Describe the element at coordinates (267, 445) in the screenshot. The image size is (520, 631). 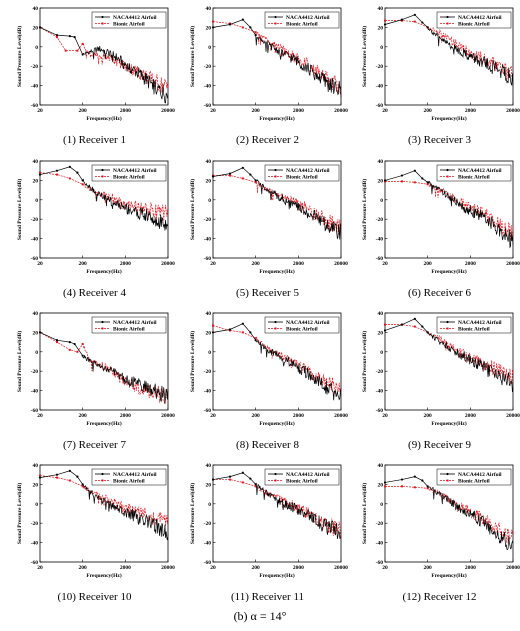
I see `panel-caption: (8) Receiver 8` at that location.